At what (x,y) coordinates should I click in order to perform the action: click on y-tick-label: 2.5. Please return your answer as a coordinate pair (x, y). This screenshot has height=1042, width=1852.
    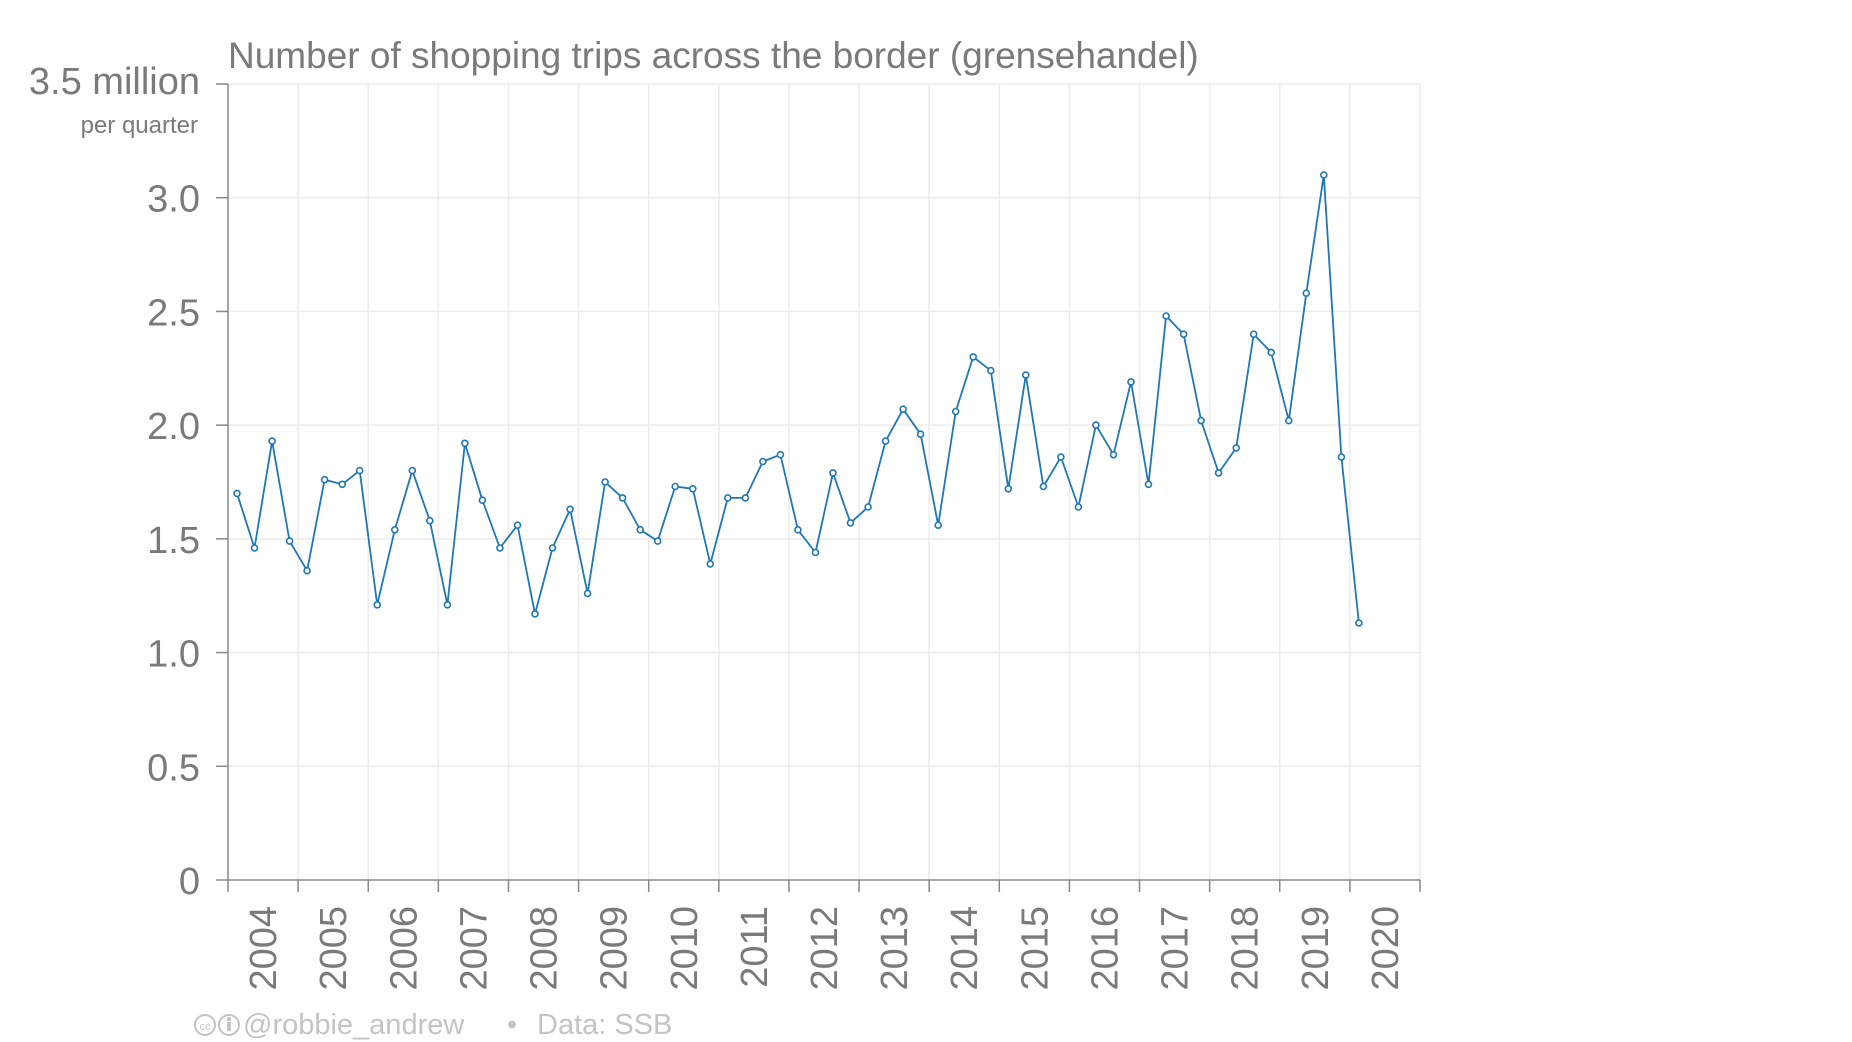
    Looking at the image, I should click on (173, 313).